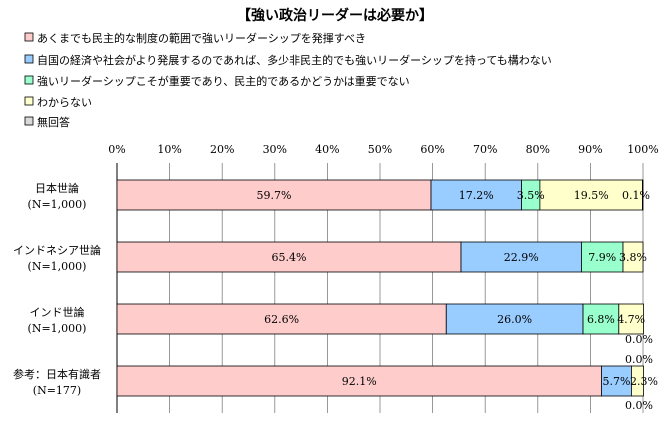  I want to click on category-name: インドネシア世論, so click(57, 250).